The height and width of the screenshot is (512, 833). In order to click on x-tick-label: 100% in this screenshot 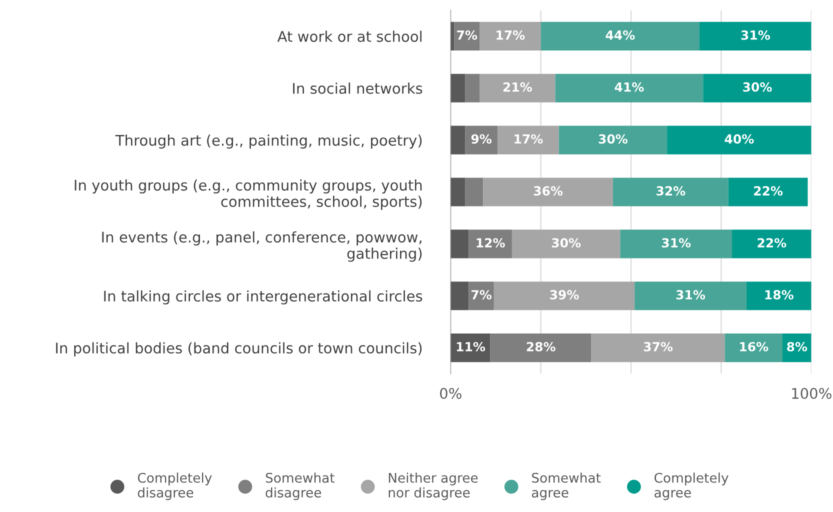, I will do `click(812, 393)`.